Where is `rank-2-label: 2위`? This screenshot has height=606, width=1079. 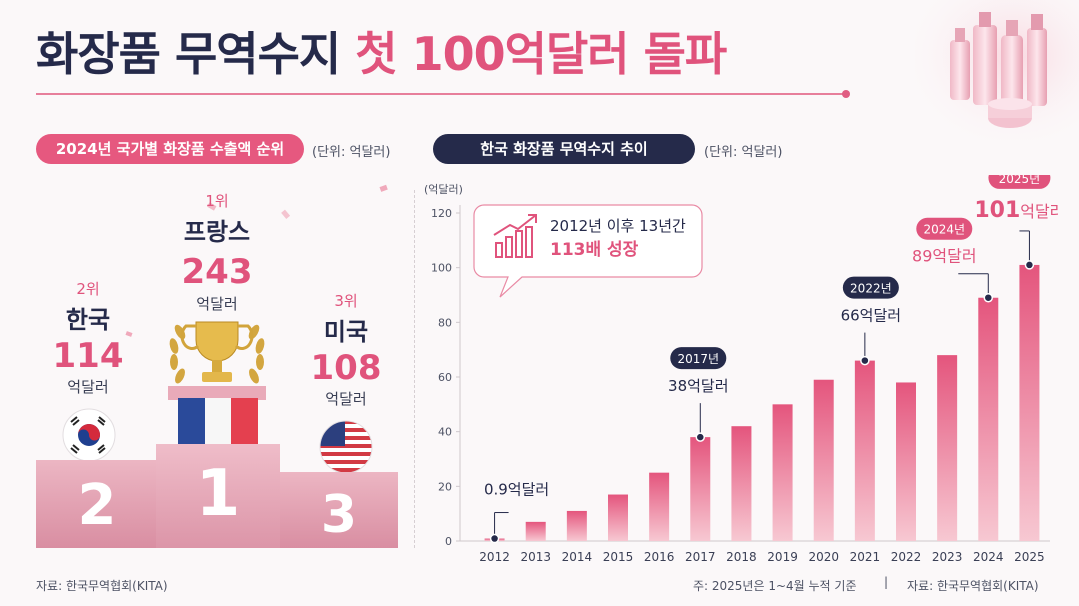 rank-2-label: 2위 is located at coordinates (88, 289).